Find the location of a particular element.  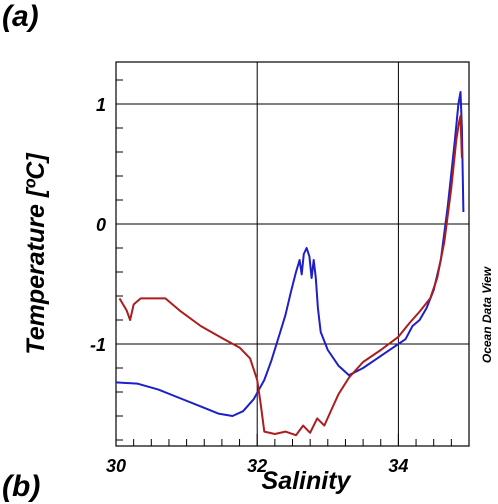

x-tick-label: 30 is located at coordinates (116, 466).